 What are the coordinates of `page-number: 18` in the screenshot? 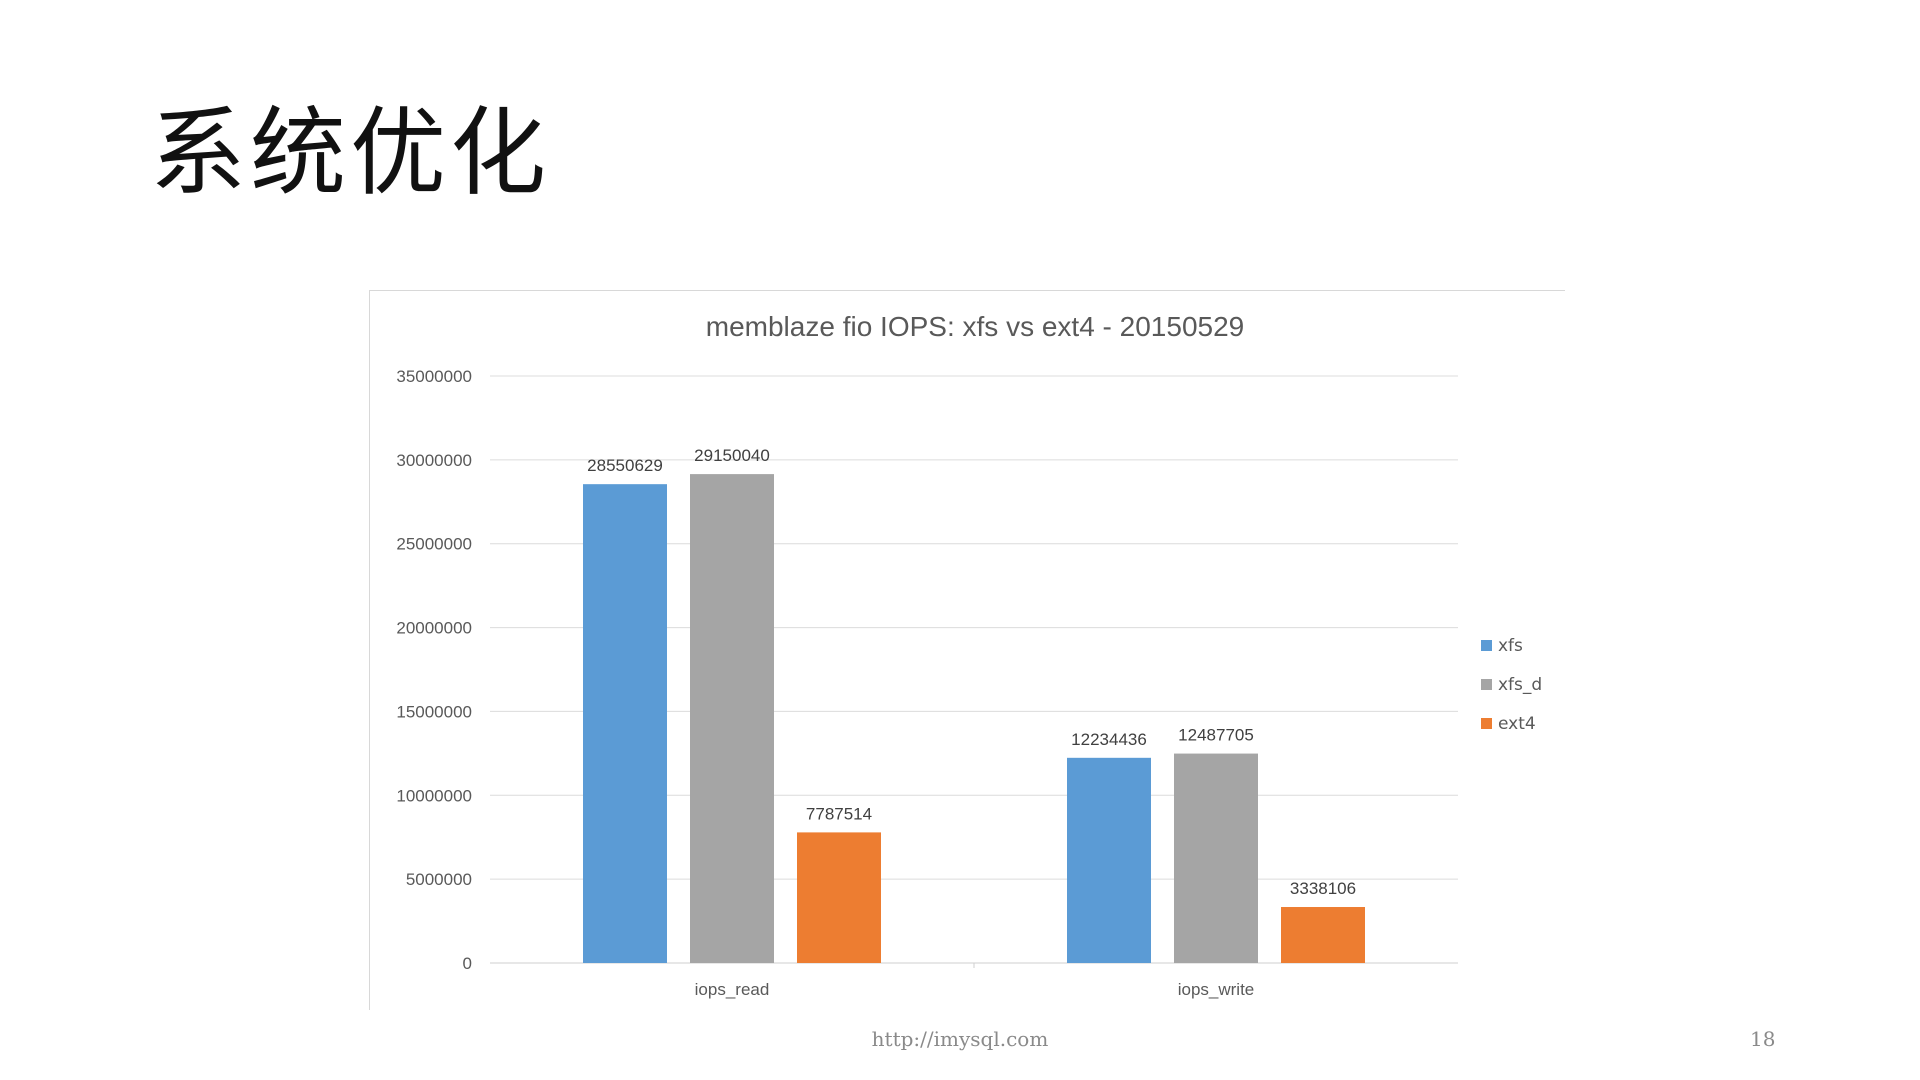 It's located at (1763, 1039).